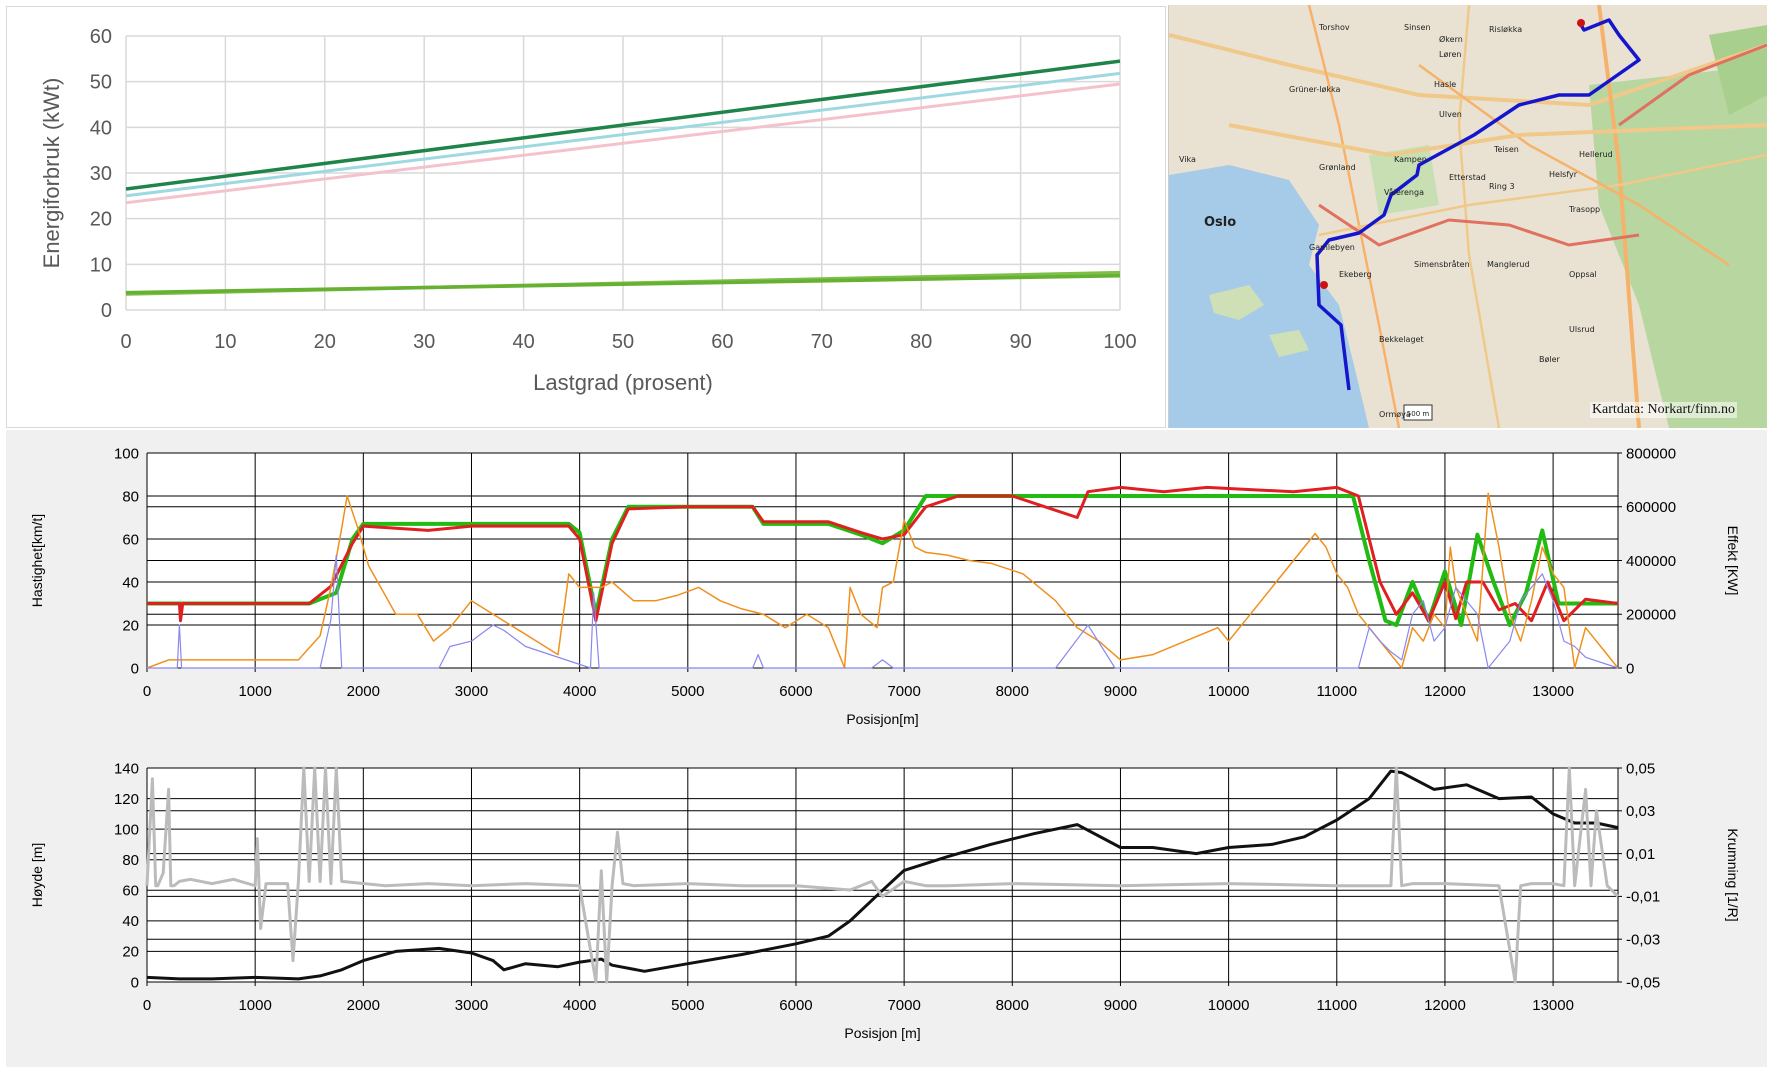 This screenshot has width=1767, height=1067. What do you see at coordinates (1581, 23) in the screenshot?
I see `map-start-marker` at bounding box center [1581, 23].